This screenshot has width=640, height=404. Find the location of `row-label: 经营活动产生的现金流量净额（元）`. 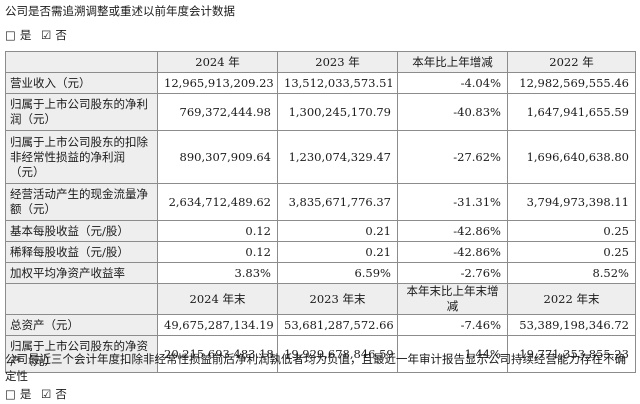

row-label: 经营活动产生的现金流量净额（元） is located at coordinates (81, 202).